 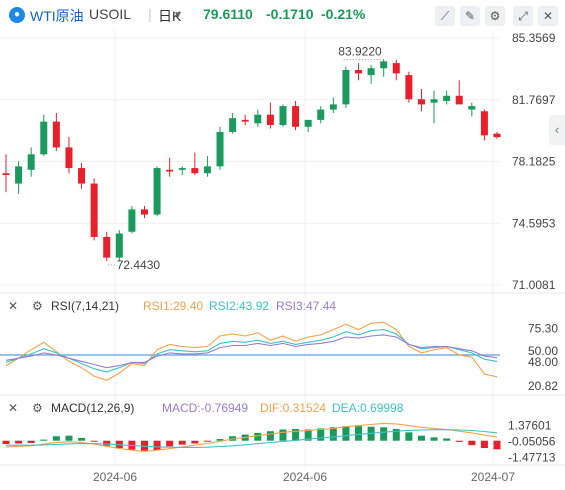 I want to click on instrument-title: WTI原油, so click(x=57, y=16).